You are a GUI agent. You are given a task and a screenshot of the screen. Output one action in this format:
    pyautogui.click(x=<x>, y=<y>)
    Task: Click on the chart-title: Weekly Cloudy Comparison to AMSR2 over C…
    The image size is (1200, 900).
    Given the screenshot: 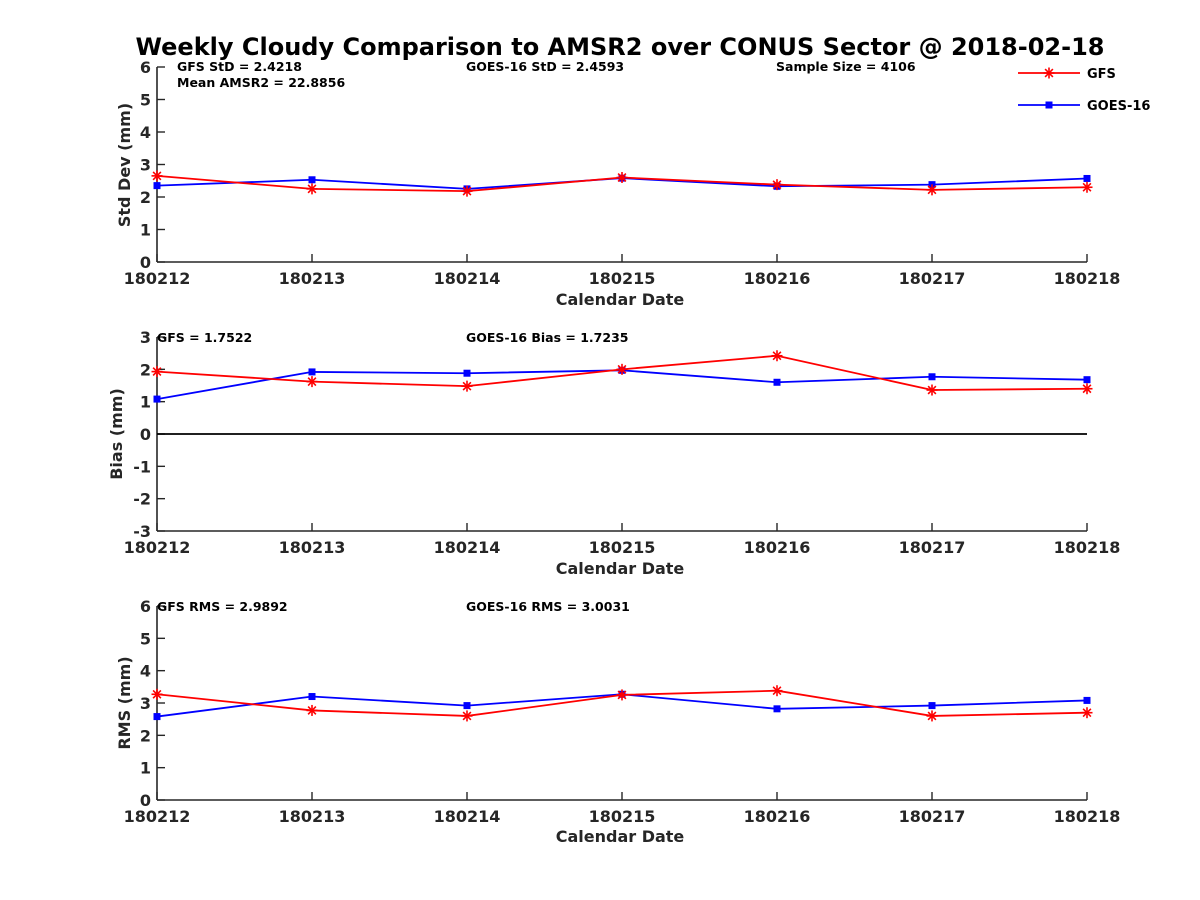 What is the action you would take?
    pyautogui.click(x=620, y=47)
    